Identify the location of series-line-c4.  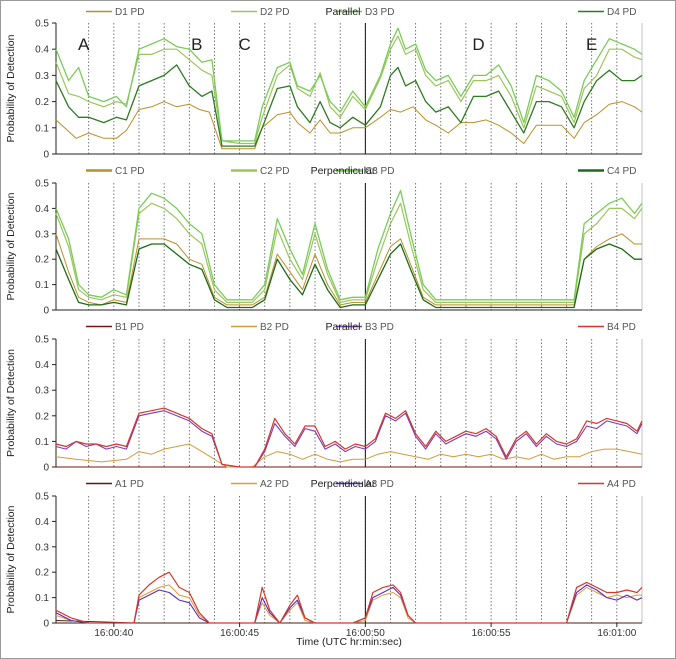
(348, 276).